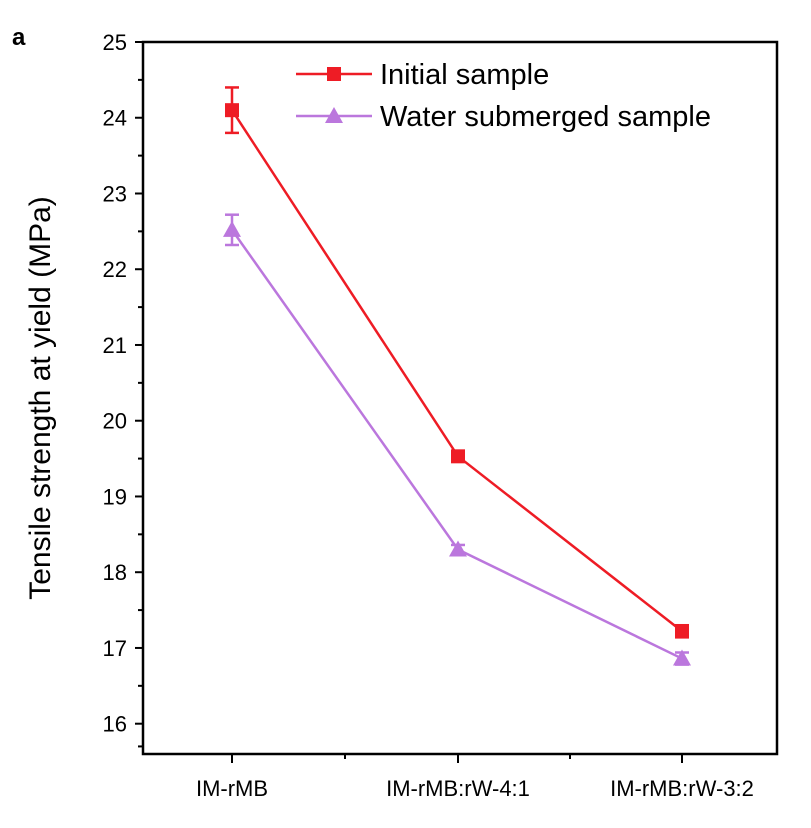 This screenshot has width=811, height=828. What do you see at coordinates (19, 37) in the screenshot?
I see `panel-label: a` at bounding box center [19, 37].